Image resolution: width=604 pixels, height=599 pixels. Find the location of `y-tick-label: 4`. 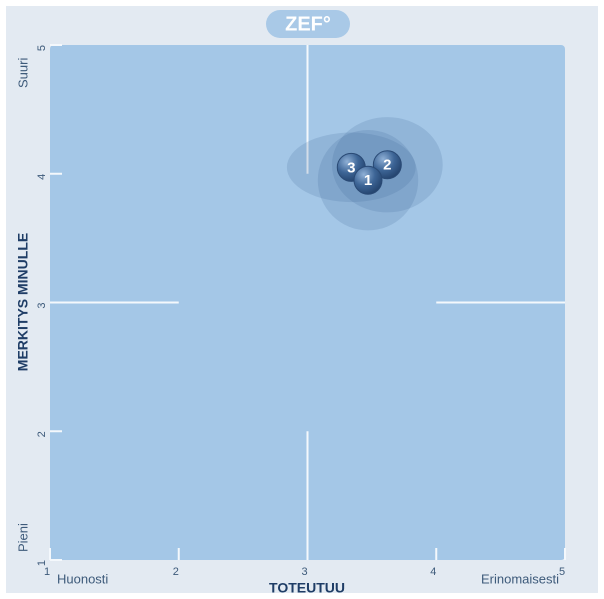

y-tick-label: 4 is located at coordinates (42, 177).